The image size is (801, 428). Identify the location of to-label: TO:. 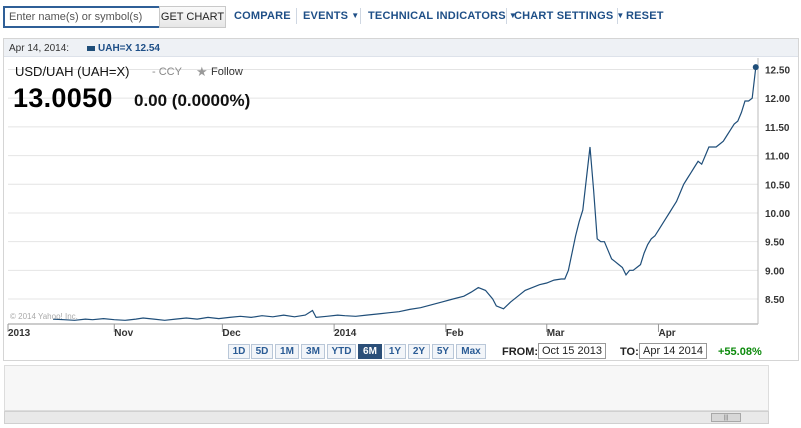
(629, 352).